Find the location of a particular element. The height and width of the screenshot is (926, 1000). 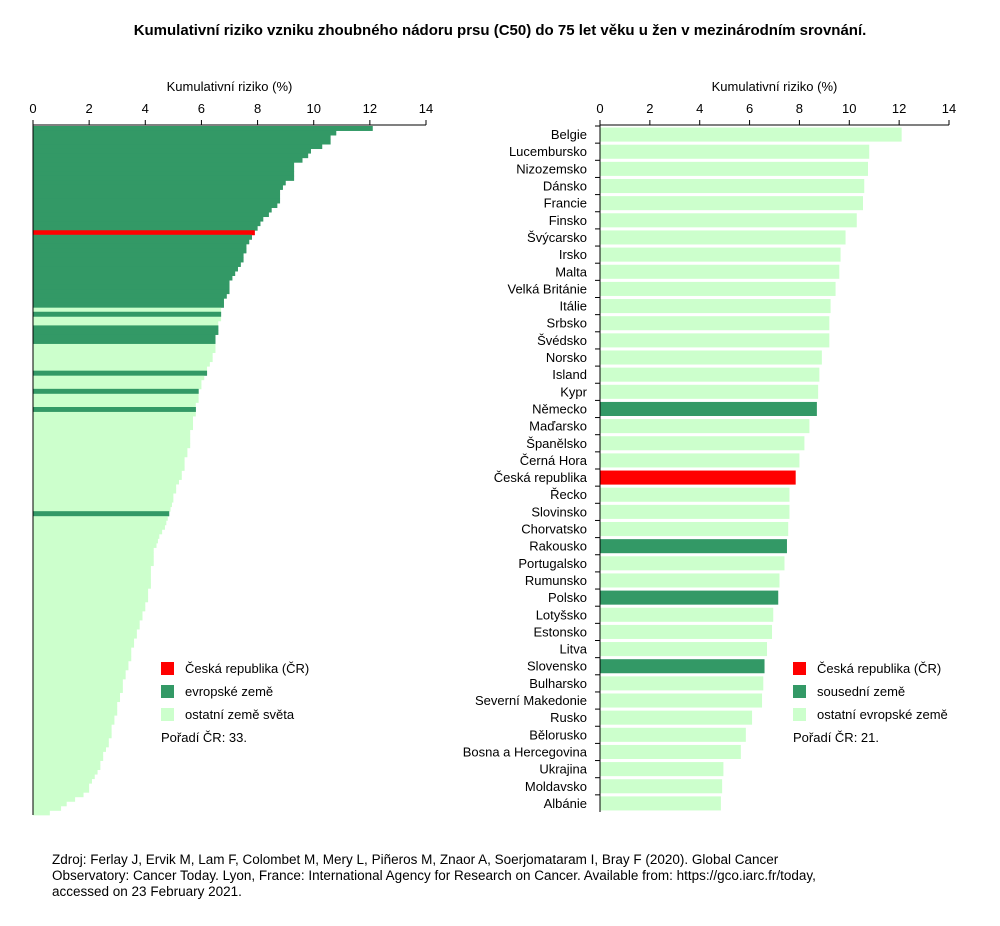

europe-category-label: Německo is located at coordinates (559, 408).